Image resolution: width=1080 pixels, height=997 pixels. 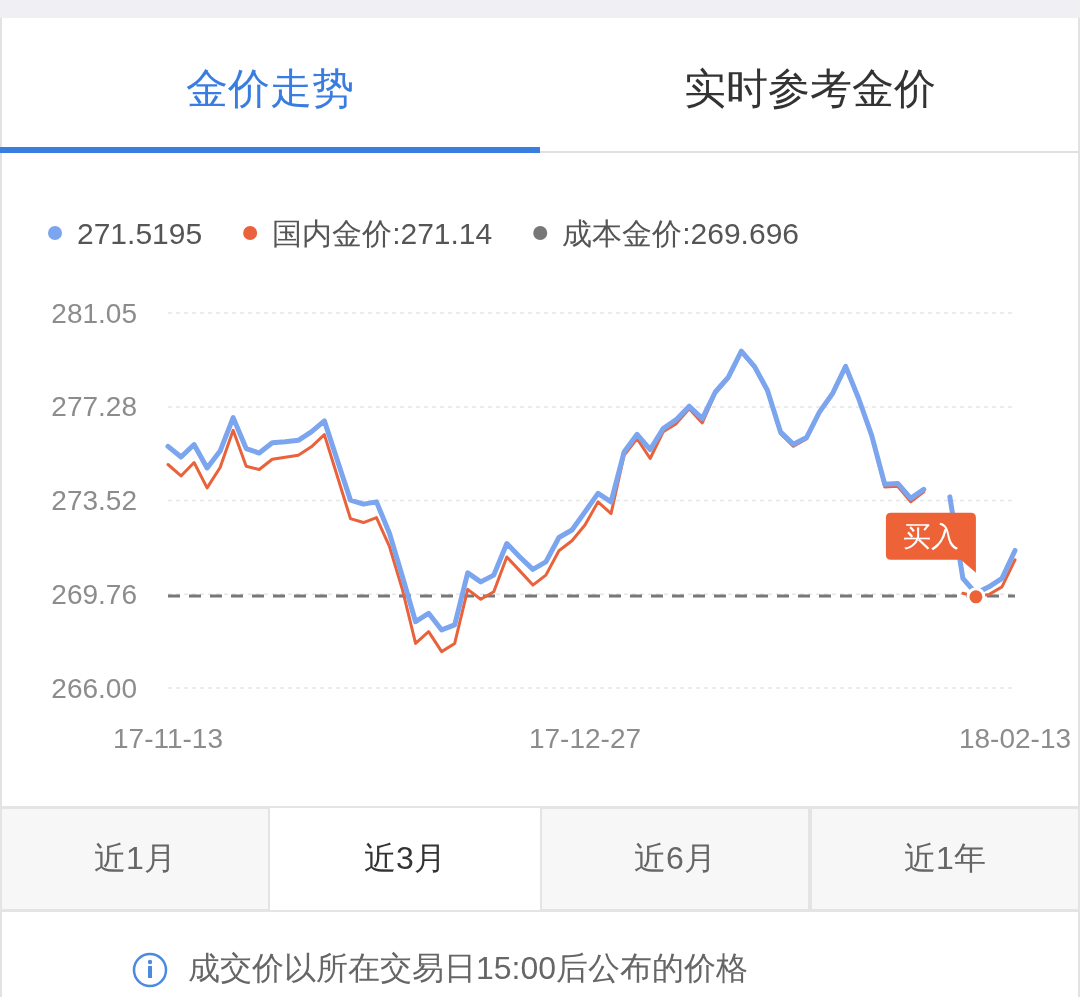 I want to click on y-tick-label: 266.00, so click(x=94, y=688).